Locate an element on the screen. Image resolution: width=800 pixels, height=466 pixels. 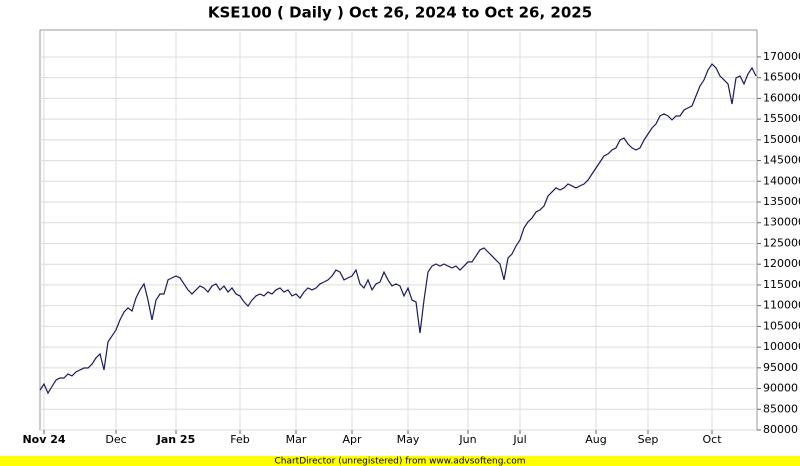
y-tick-label: 120000 is located at coordinates (781, 263).